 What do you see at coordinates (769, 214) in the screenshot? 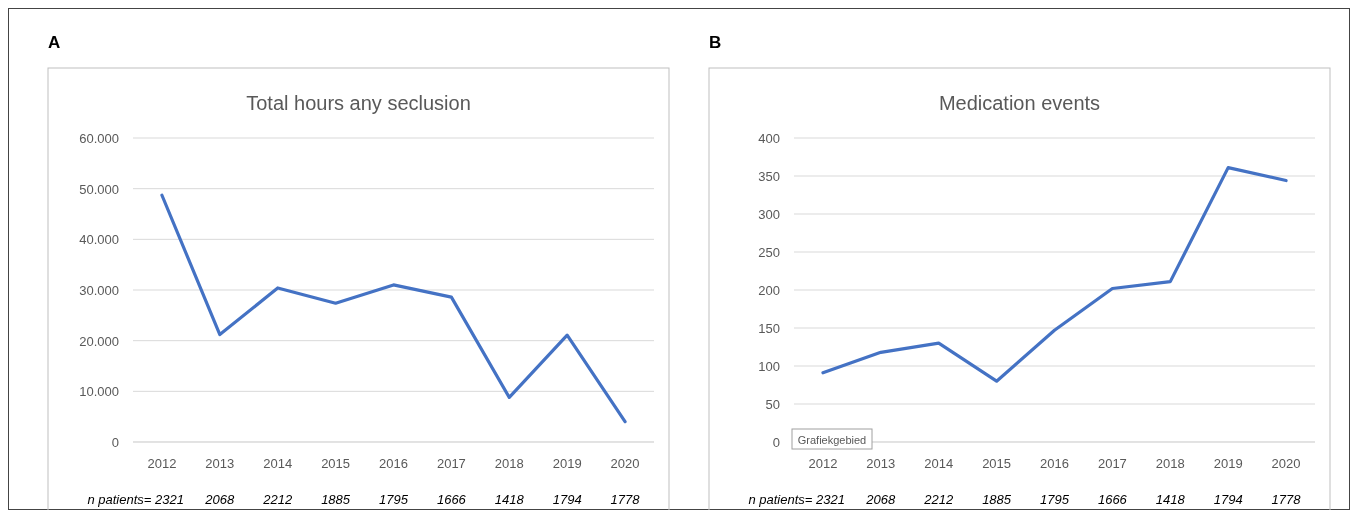
I see `y-tick-label: 300` at bounding box center [769, 214].